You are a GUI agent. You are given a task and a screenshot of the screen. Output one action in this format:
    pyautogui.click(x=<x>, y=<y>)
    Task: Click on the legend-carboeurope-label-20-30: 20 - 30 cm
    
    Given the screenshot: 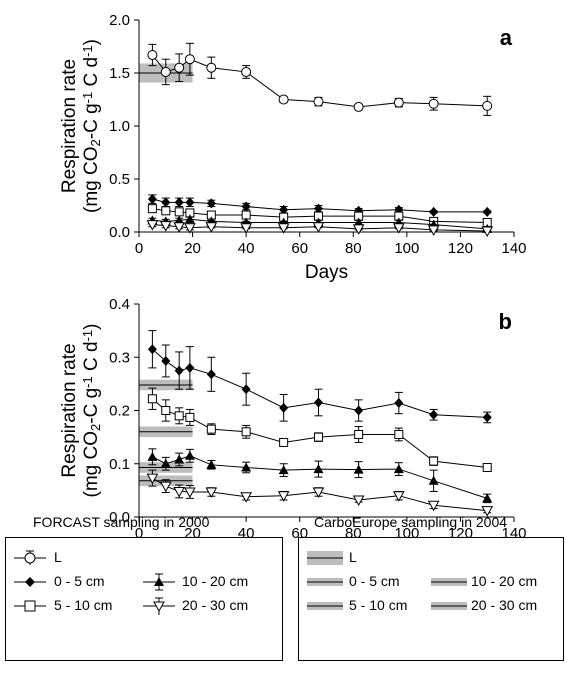 What is the action you would take?
    pyautogui.click(x=504, y=605)
    